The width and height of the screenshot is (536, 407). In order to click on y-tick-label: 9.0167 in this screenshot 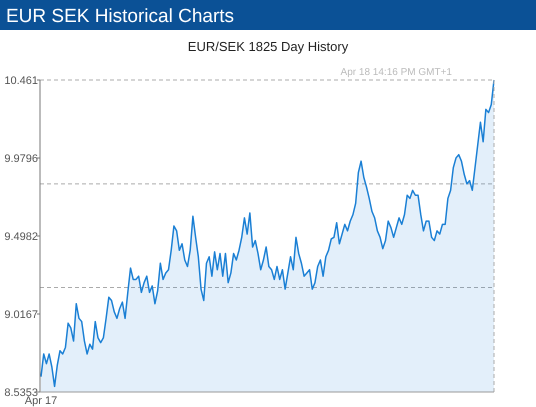, I will do `click(21, 315)`.